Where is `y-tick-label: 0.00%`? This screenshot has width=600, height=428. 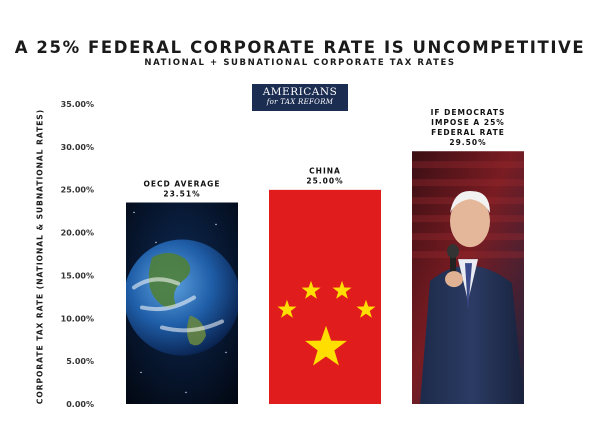 y-tick-label: 0.00% is located at coordinates (80, 404).